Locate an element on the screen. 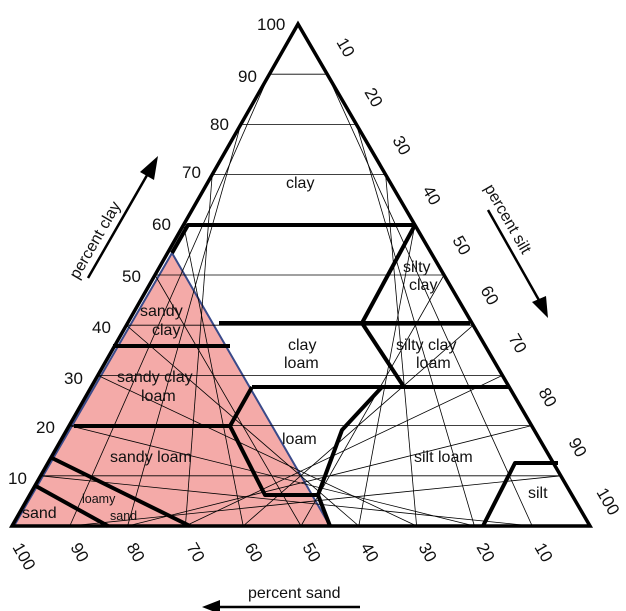 The height and width of the screenshot is (611, 626). sand-tick-70: 70 is located at coordinates (196, 553).